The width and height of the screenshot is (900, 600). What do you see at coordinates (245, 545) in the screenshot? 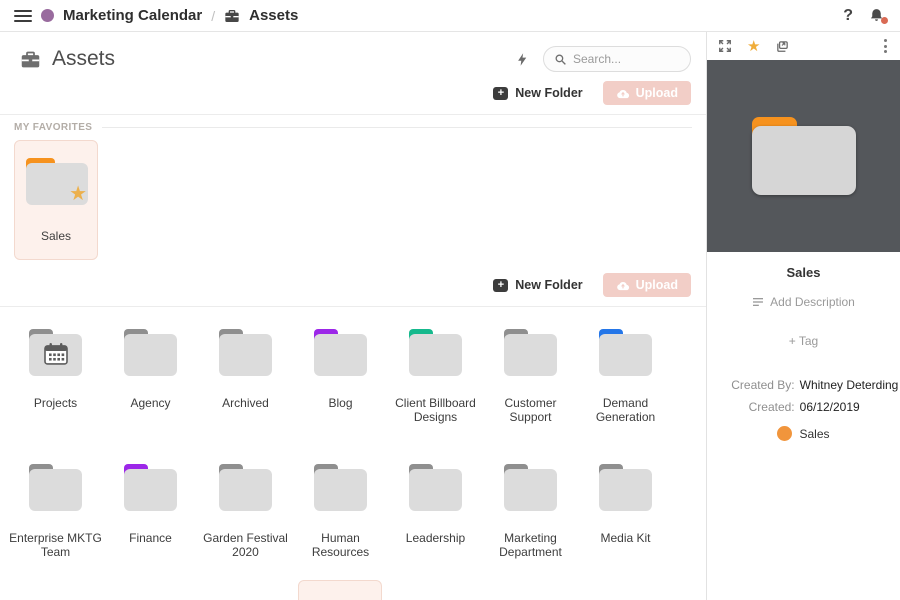
I see `folder-name: Garden Festival 2020` at bounding box center [245, 545].